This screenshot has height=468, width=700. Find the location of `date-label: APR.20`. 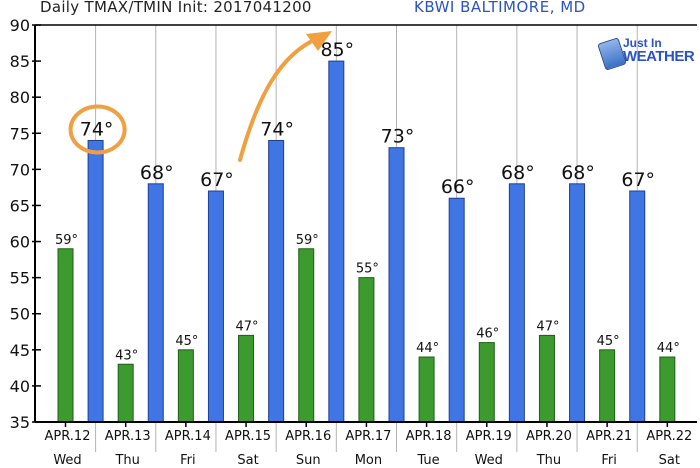

date-label: APR.20 is located at coordinates (549, 436).